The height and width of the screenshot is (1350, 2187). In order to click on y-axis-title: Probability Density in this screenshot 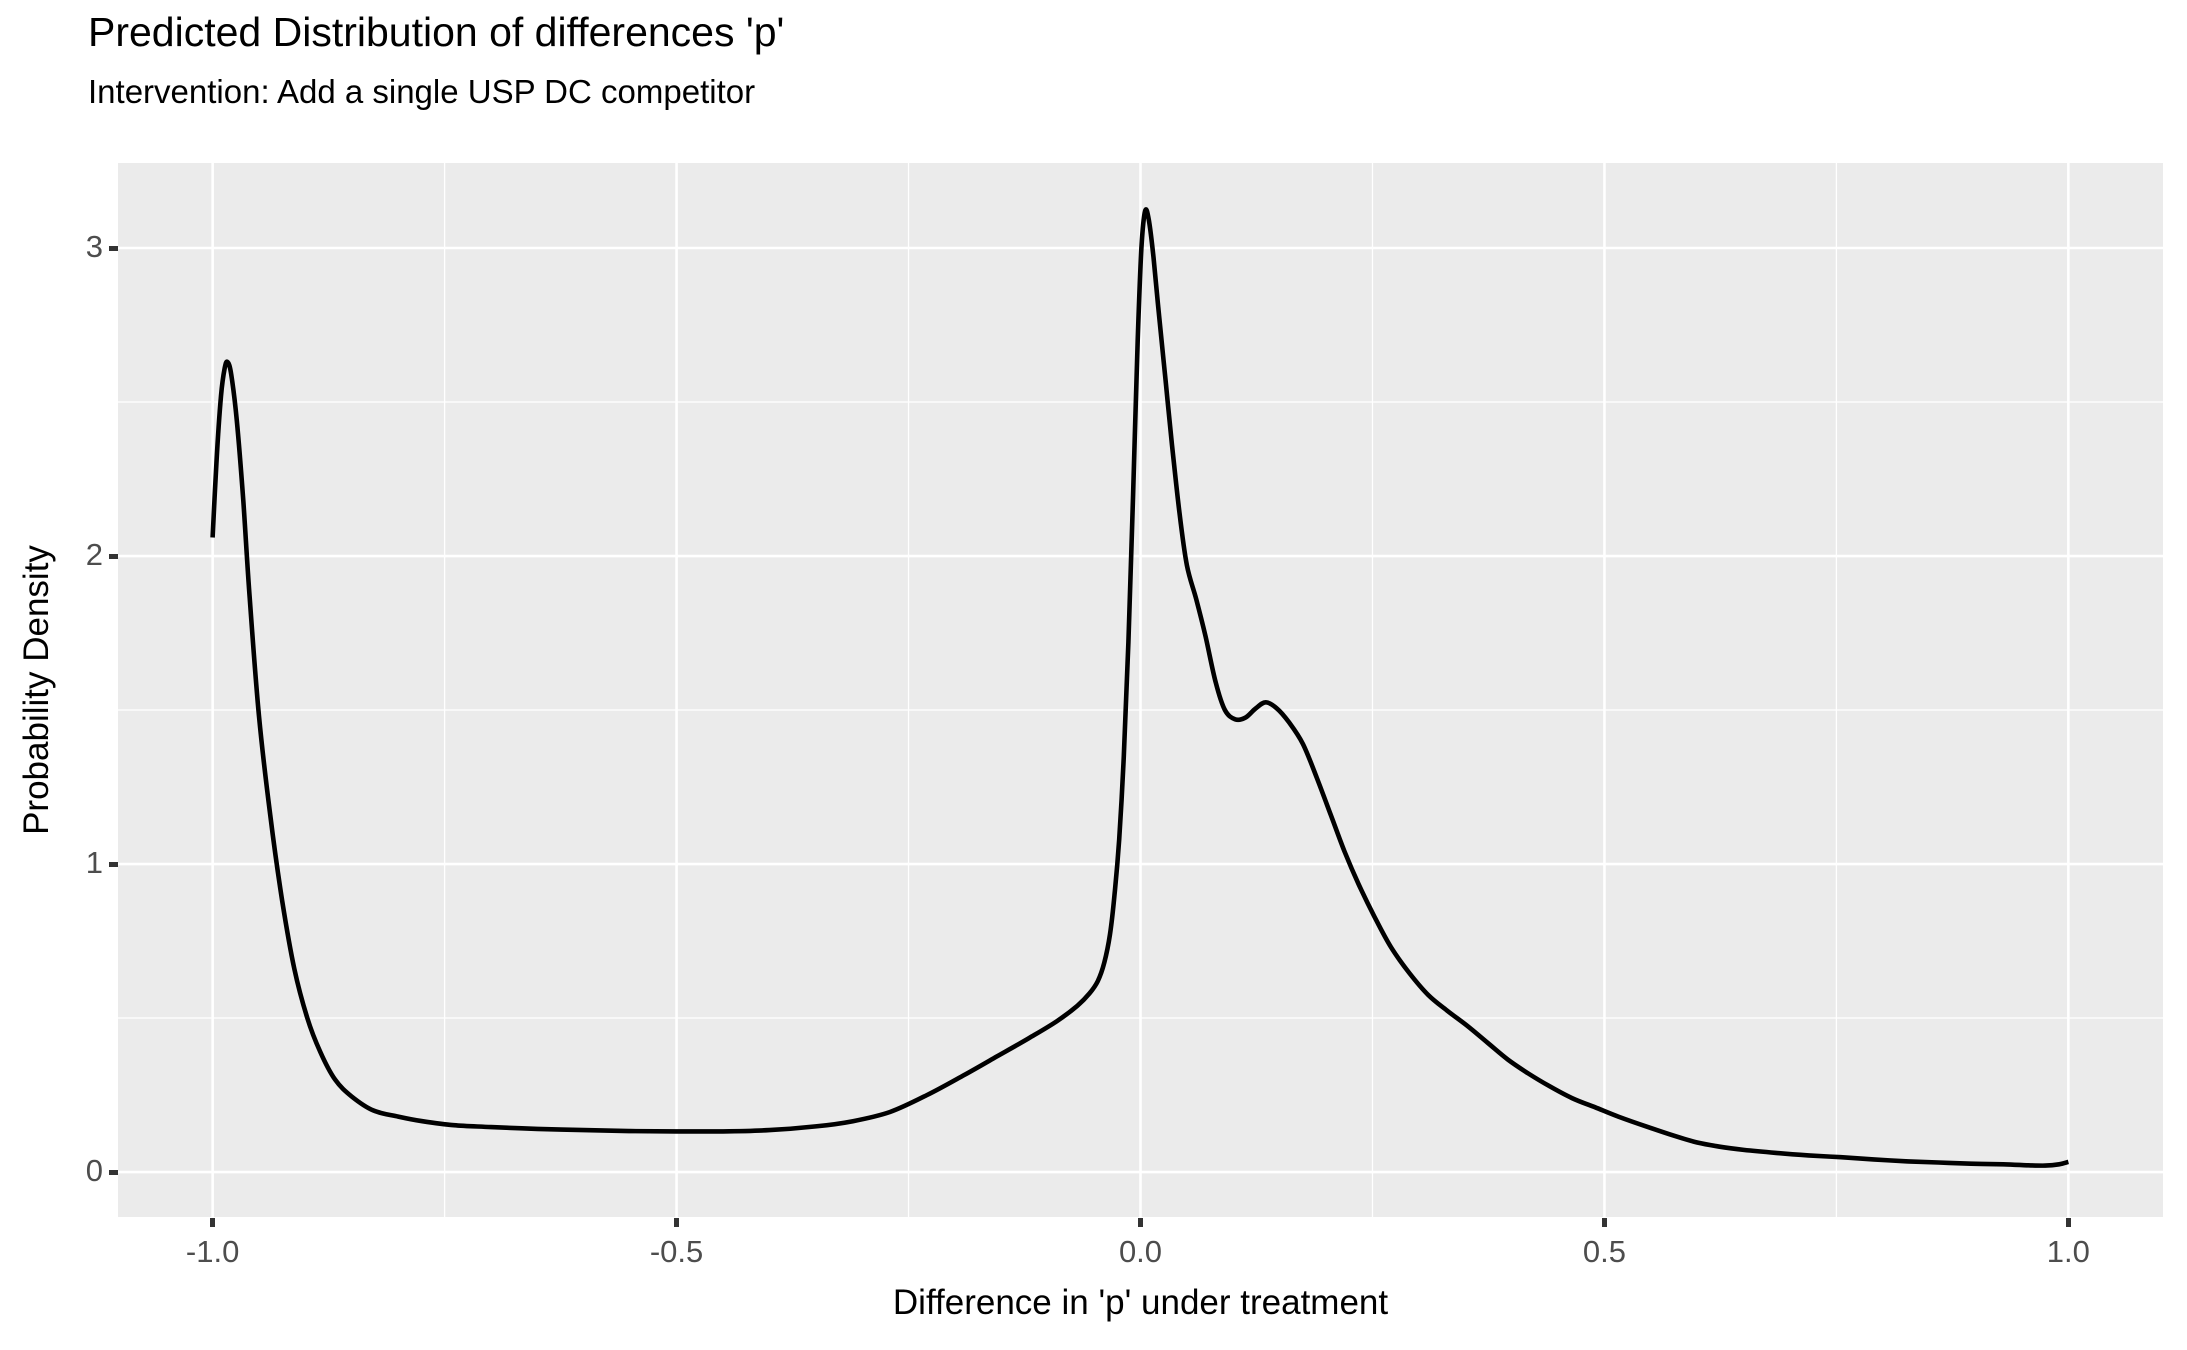, I will do `click(36, 690)`.